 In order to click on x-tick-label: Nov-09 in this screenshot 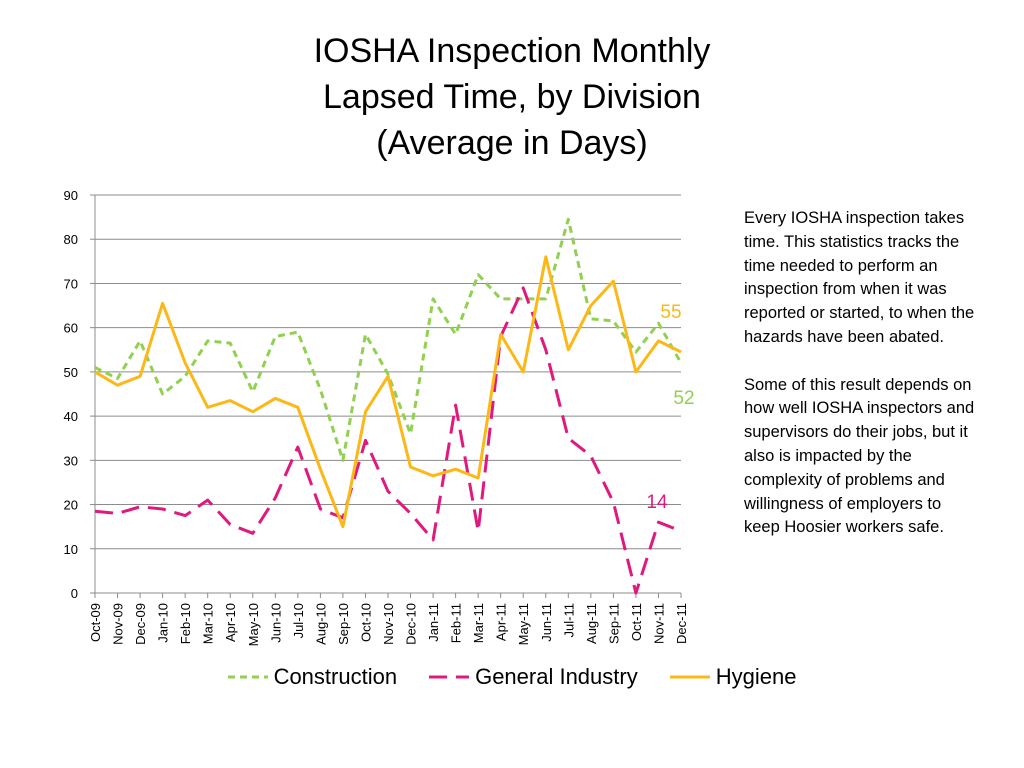, I will do `click(118, 624)`.